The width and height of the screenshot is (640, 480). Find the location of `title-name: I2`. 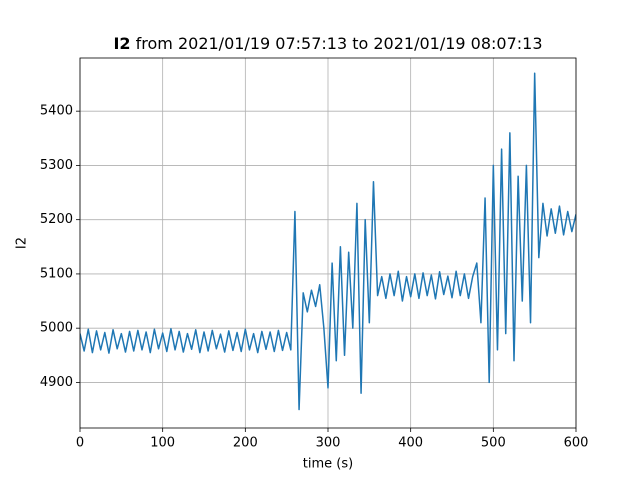

title-name: I2 is located at coordinates (121, 43).